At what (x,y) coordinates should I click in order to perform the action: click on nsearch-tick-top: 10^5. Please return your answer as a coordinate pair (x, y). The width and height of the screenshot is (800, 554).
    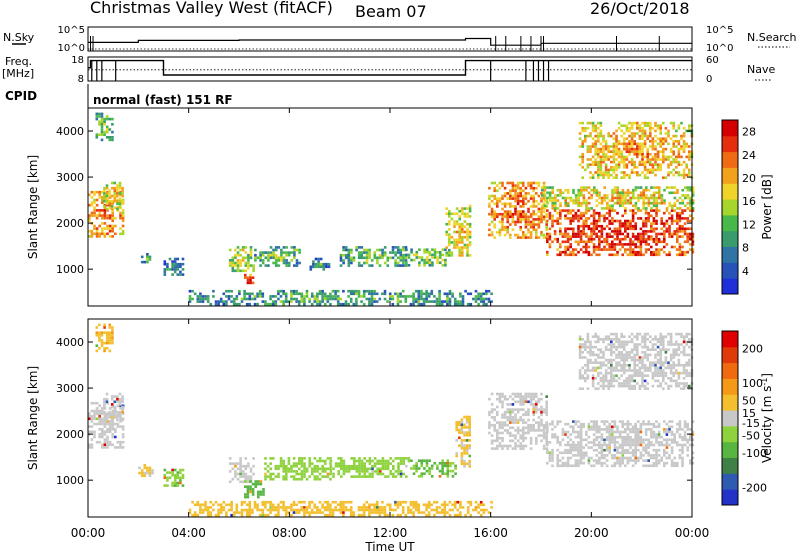
    Looking at the image, I should click on (719, 30).